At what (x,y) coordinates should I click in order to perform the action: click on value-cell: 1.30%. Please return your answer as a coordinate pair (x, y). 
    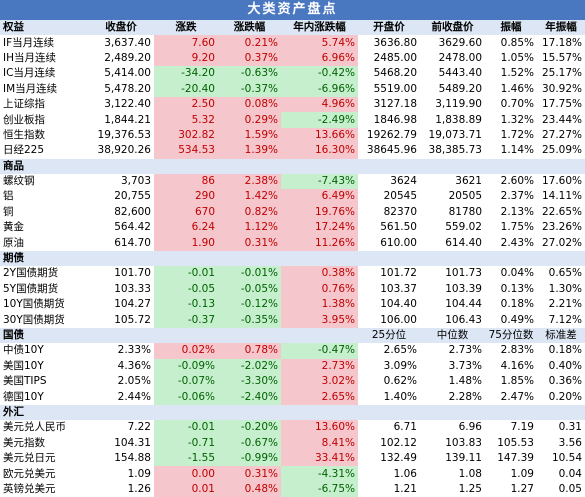
    Looking at the image, I should click on (565, 288).